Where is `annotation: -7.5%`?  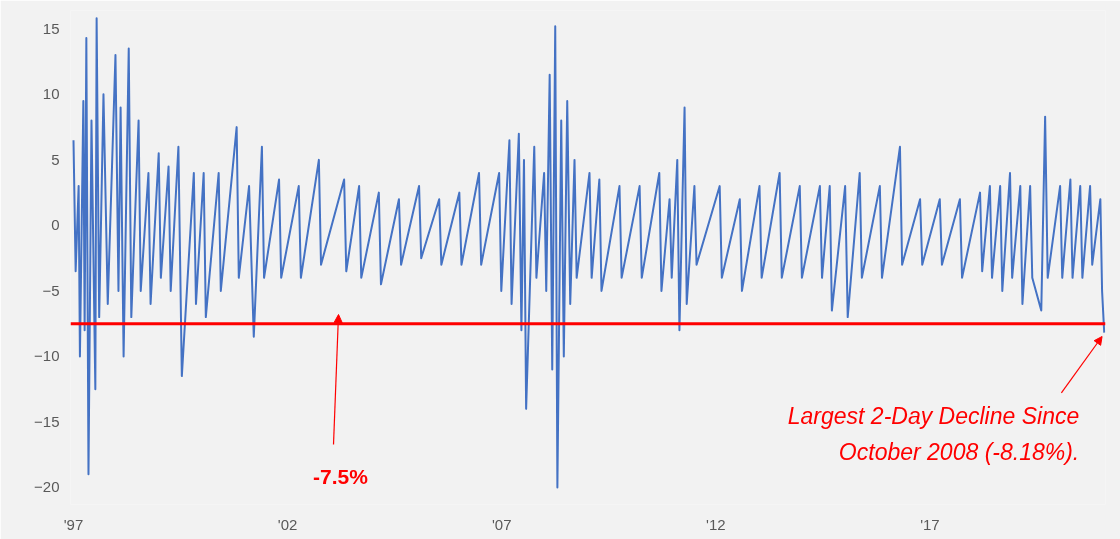 annotation: -7.5% is located at coordinates (341, 476).